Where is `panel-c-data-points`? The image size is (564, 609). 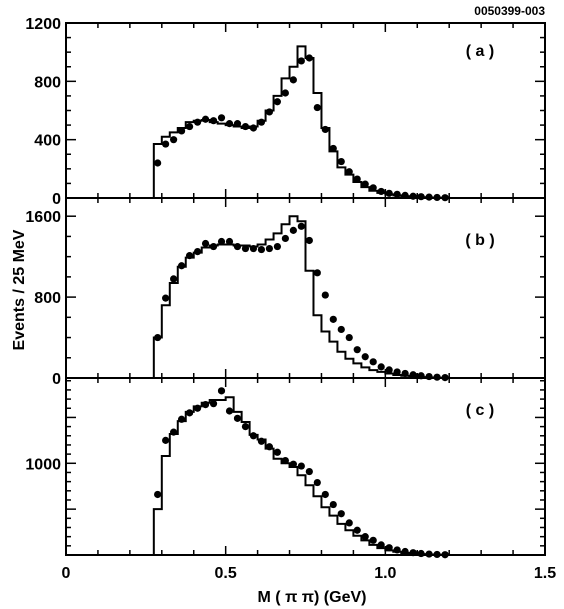
panel-c-data-points is located at coordinates (301, 473).